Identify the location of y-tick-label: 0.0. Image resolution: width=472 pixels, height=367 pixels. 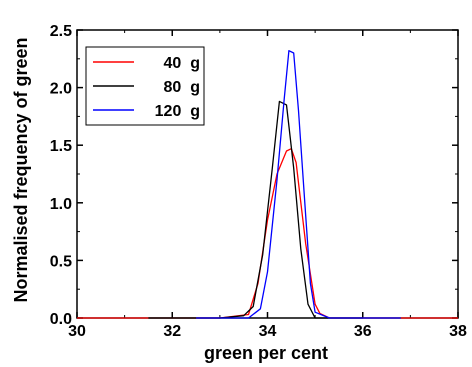
(61, 319).